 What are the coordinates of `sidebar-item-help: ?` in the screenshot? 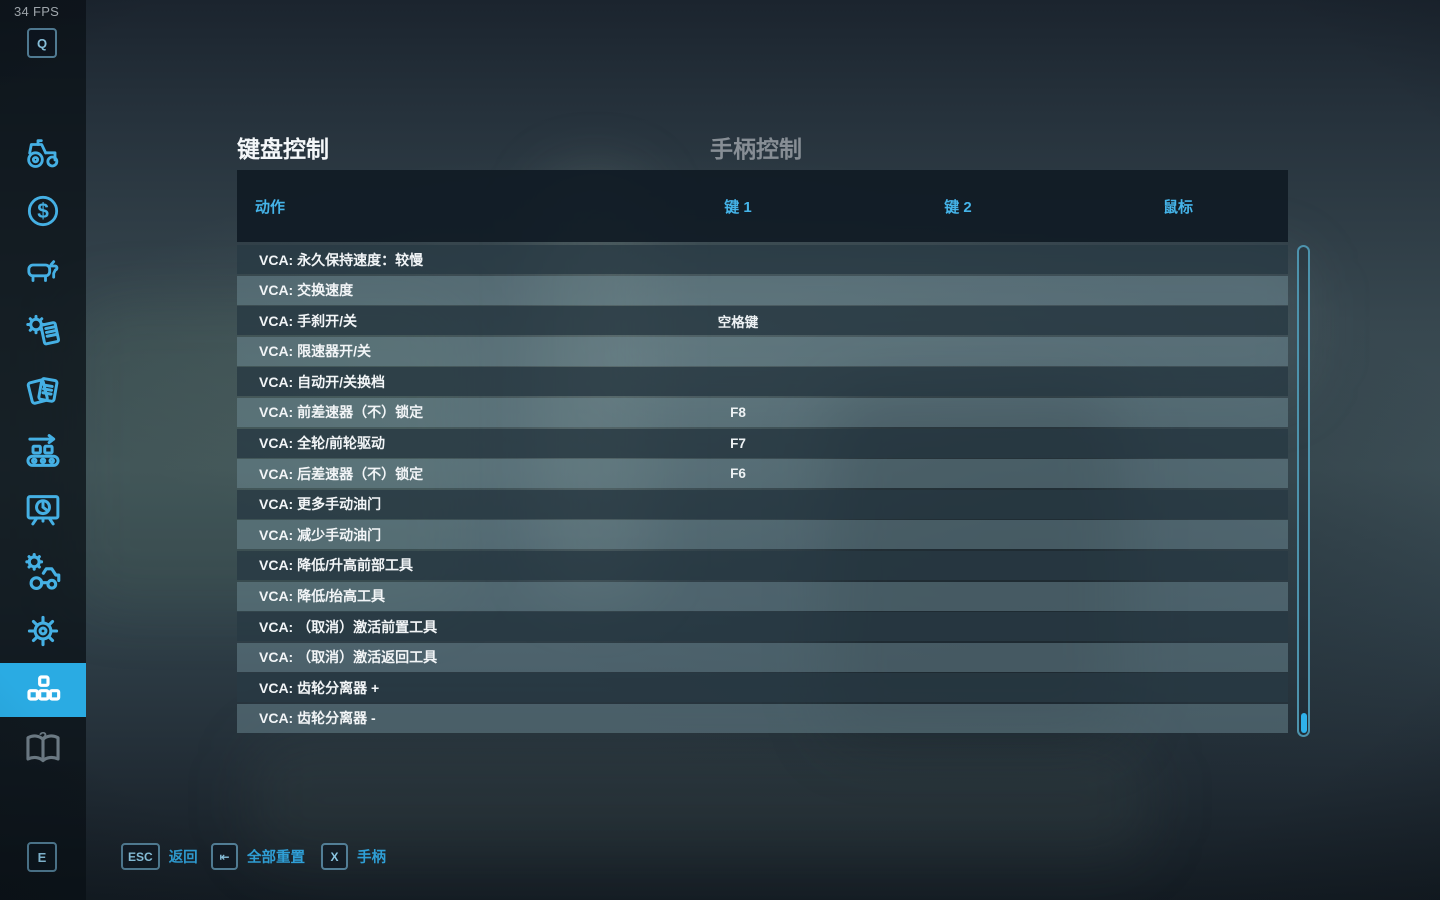 It's located at (43, 748).